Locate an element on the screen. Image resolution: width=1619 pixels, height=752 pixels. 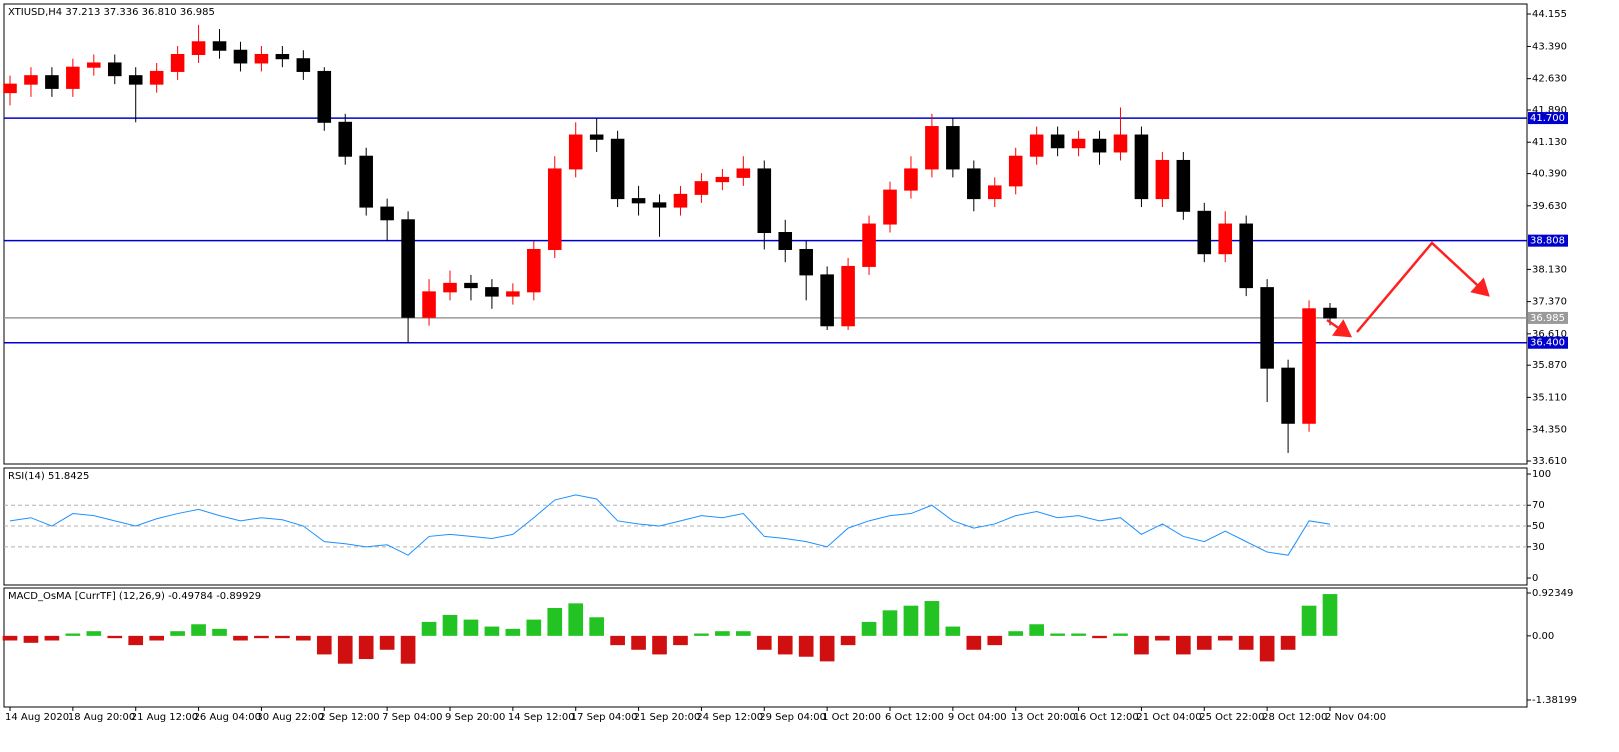
level-label: 36.400 is located at coordinates (1547, 343).